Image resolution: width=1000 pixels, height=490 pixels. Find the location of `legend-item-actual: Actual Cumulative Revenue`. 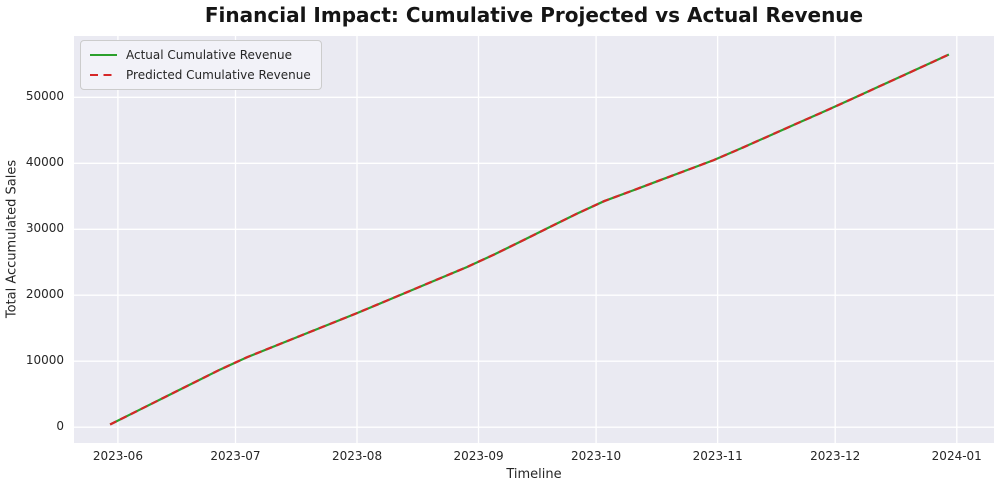

legend-item-actual: Actual Cumulative Revenue is located at coordinates (200, 55).